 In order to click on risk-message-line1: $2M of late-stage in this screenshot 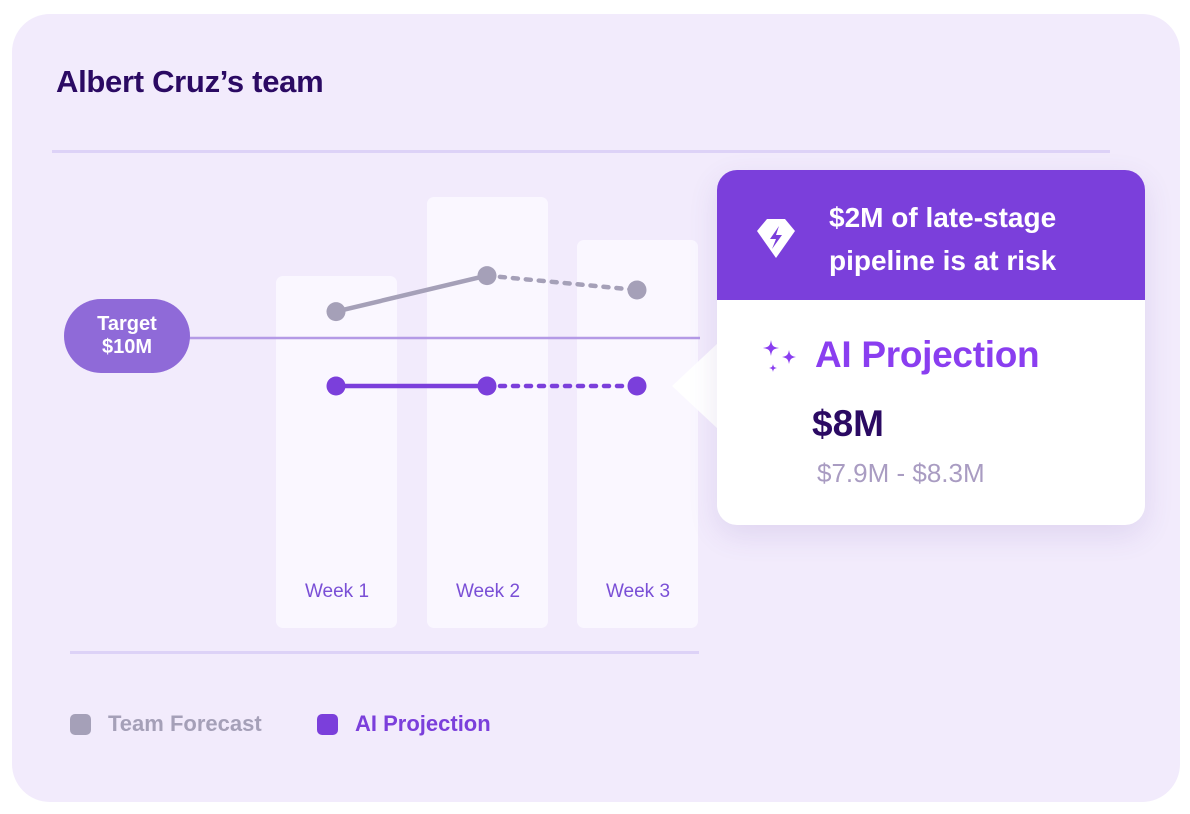, I will do `click(943, 217)`.